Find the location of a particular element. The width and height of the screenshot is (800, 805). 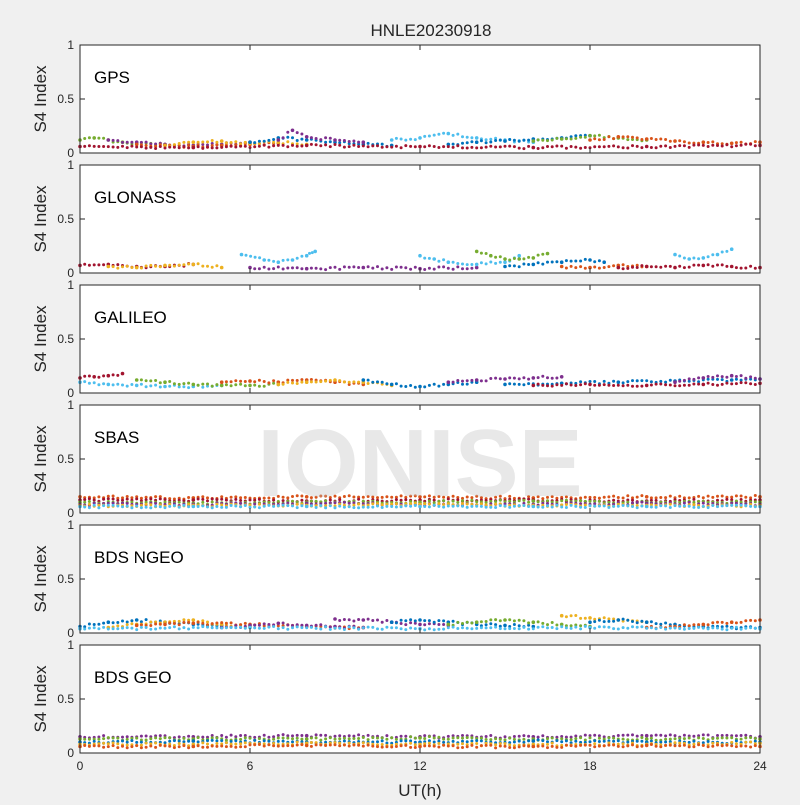

series-points is located at coordinates (420, 139).